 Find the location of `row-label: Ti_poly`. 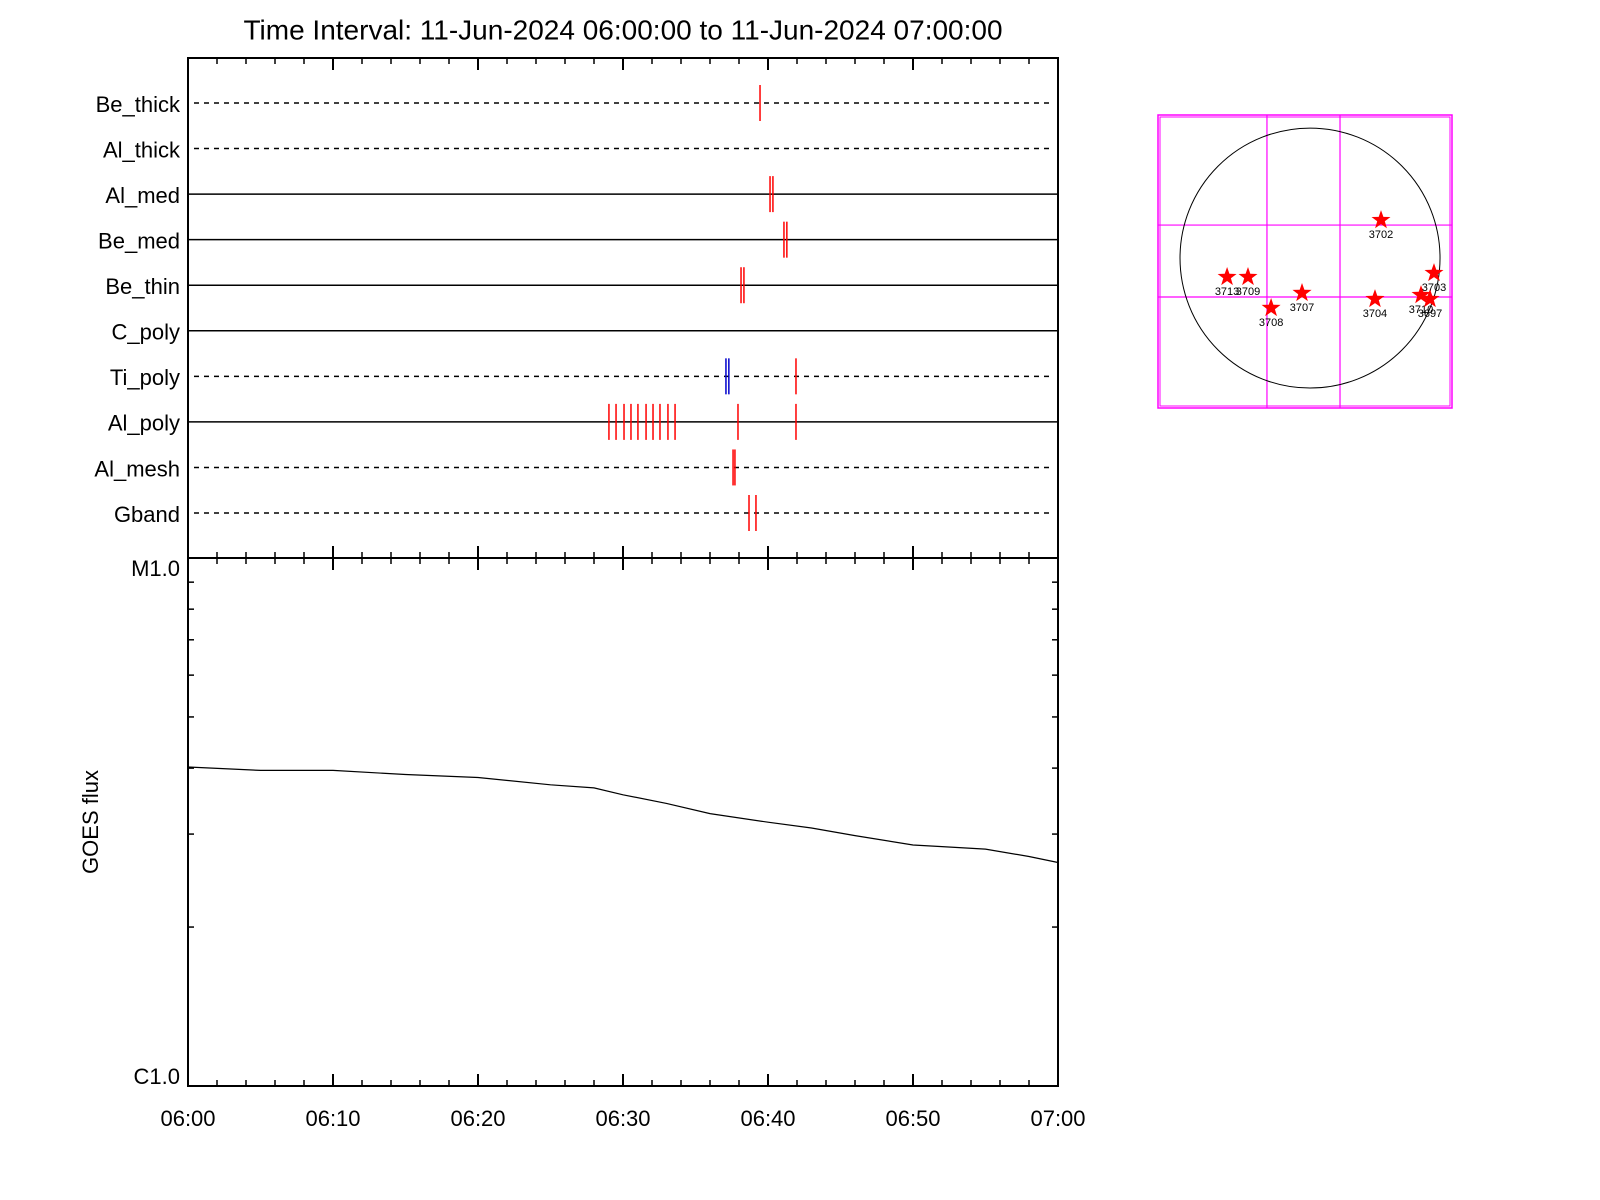

row-label: Ti_poly is located at coordinates (145, 377).